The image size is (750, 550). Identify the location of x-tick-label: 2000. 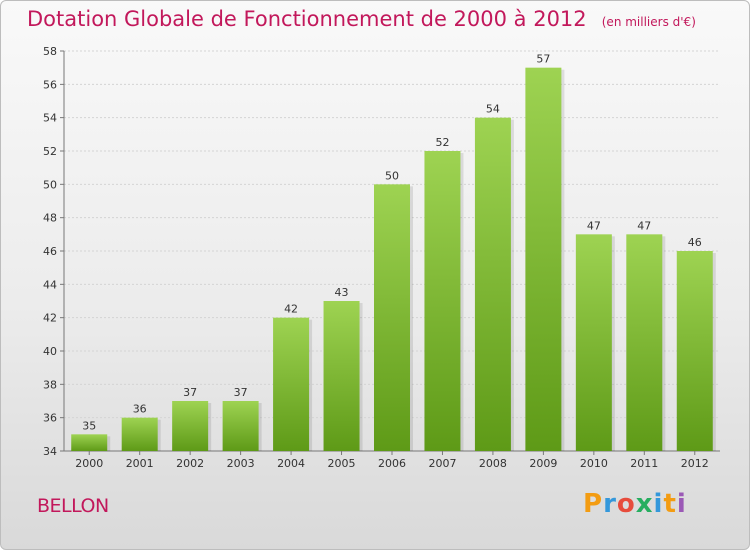
(89, 463).